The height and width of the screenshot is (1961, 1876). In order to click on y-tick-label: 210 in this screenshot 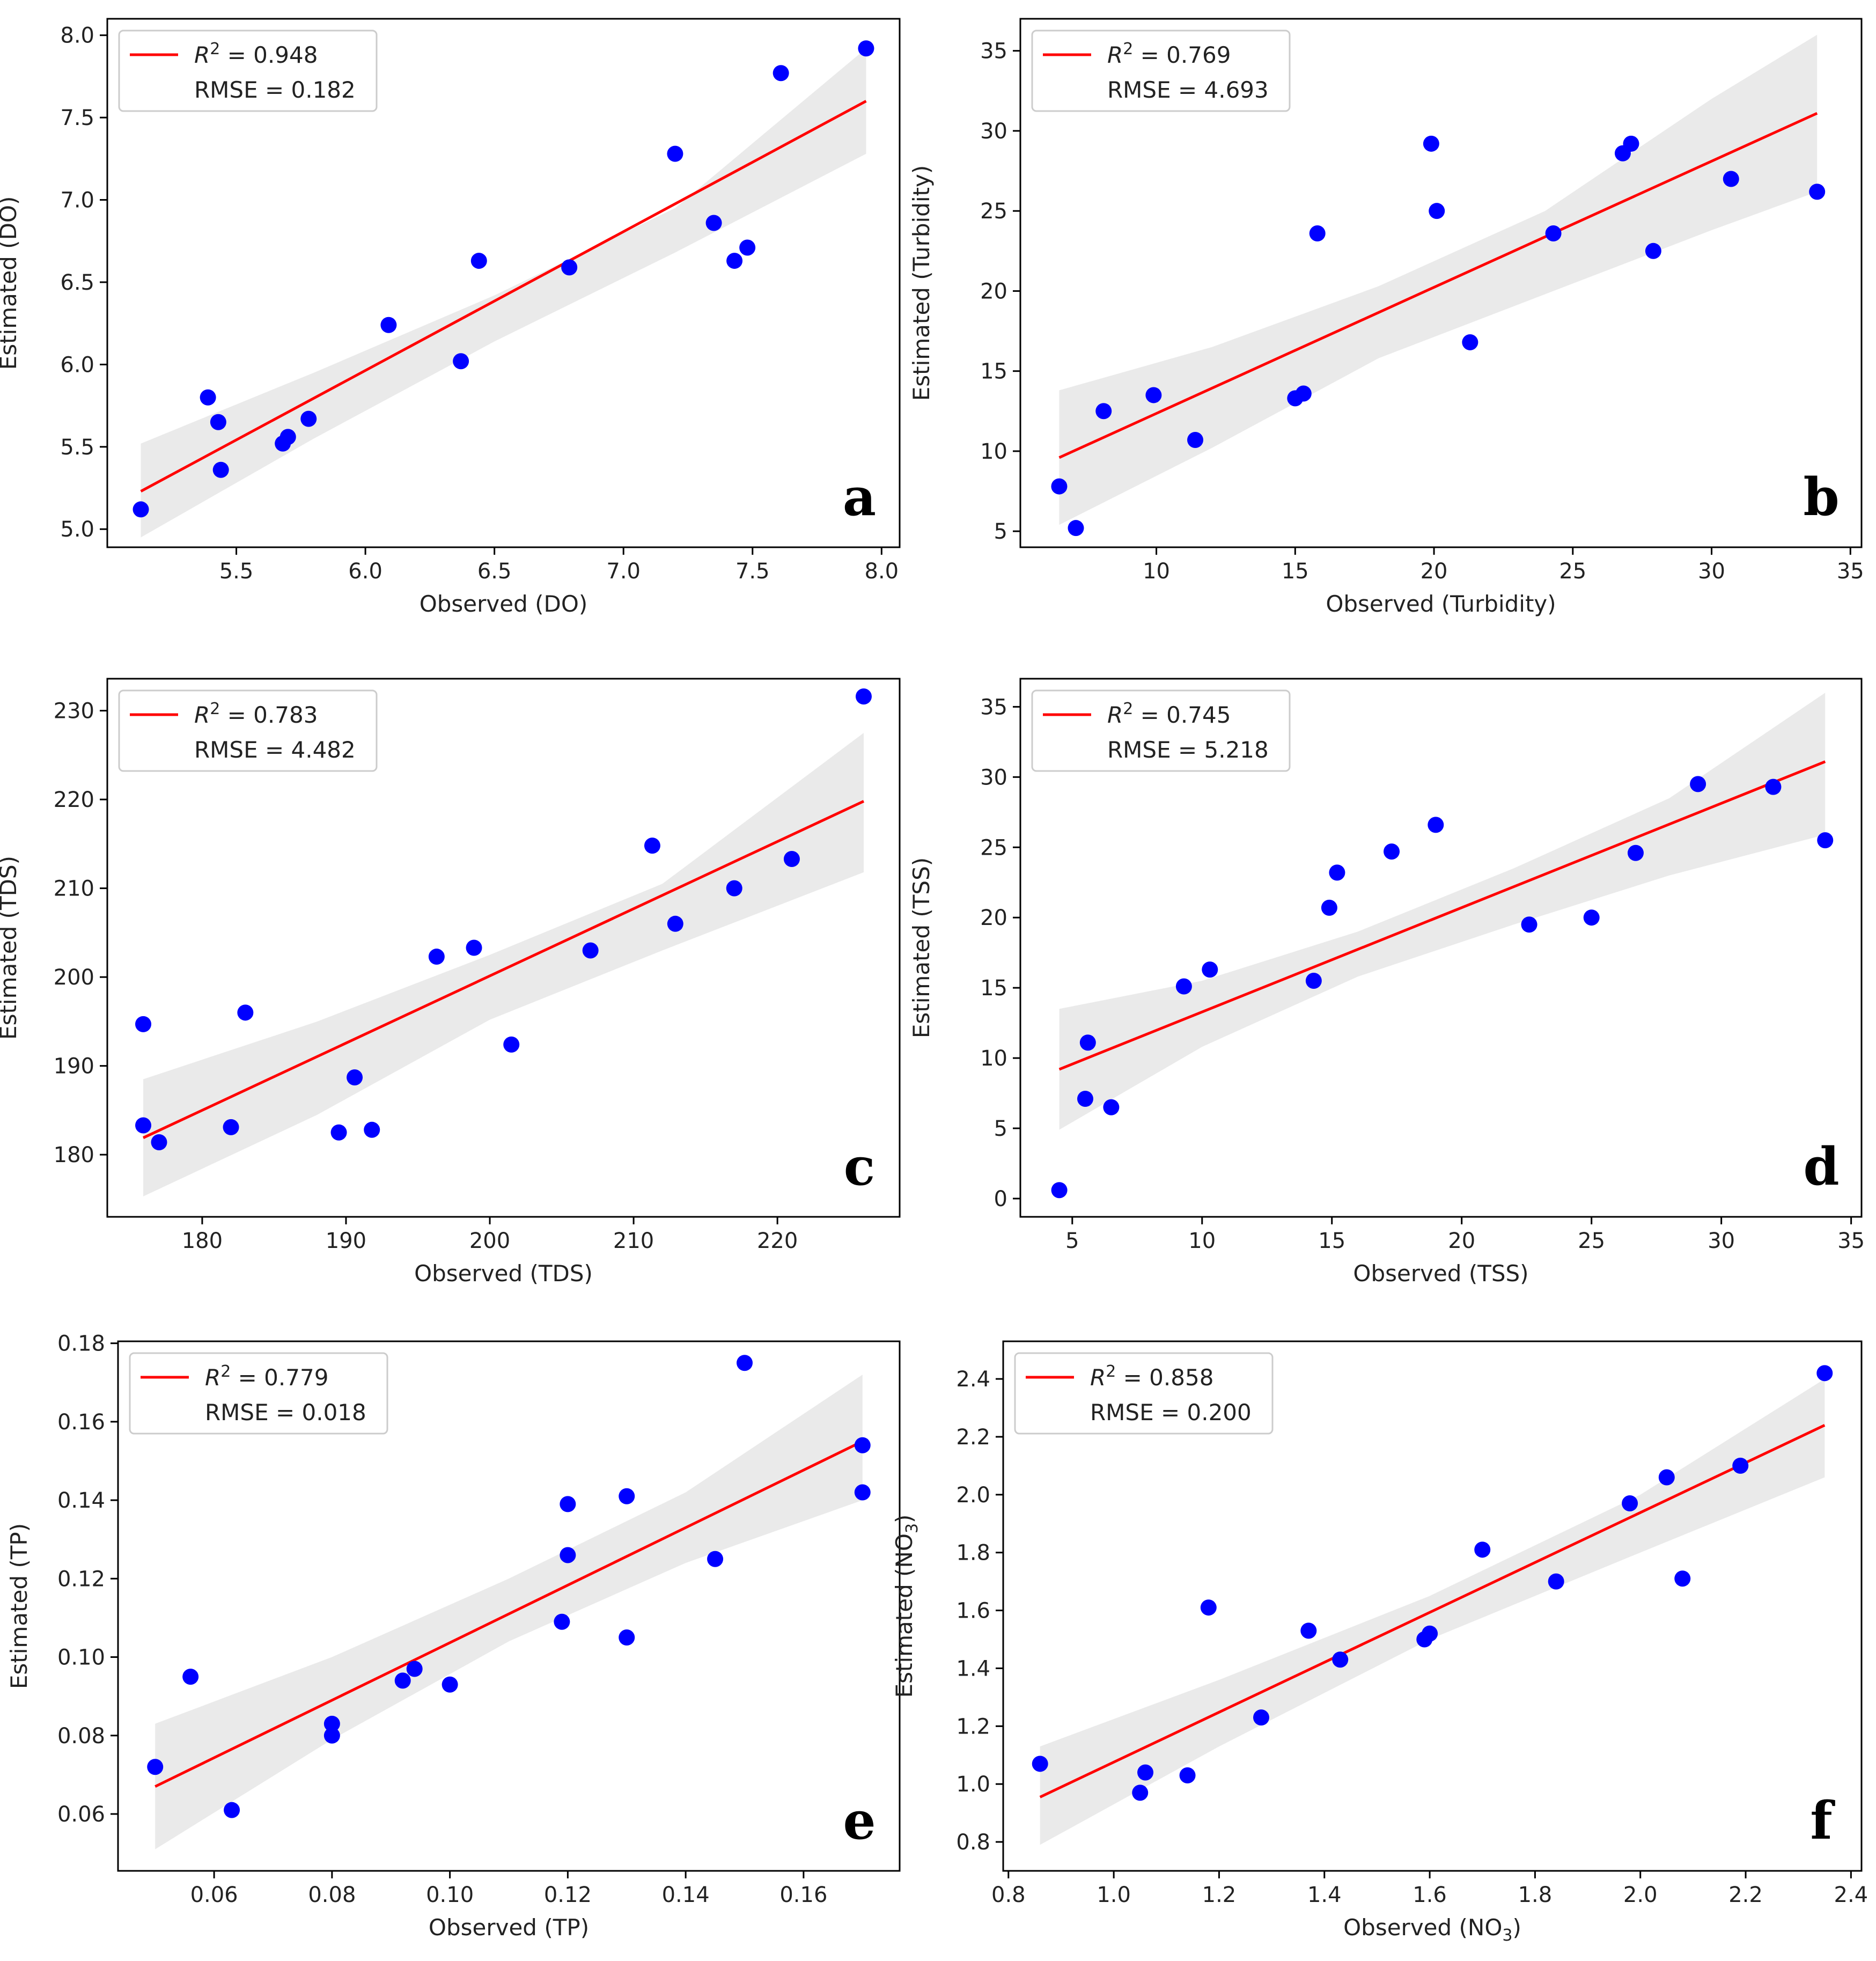, I will do `click(74, 889)`.